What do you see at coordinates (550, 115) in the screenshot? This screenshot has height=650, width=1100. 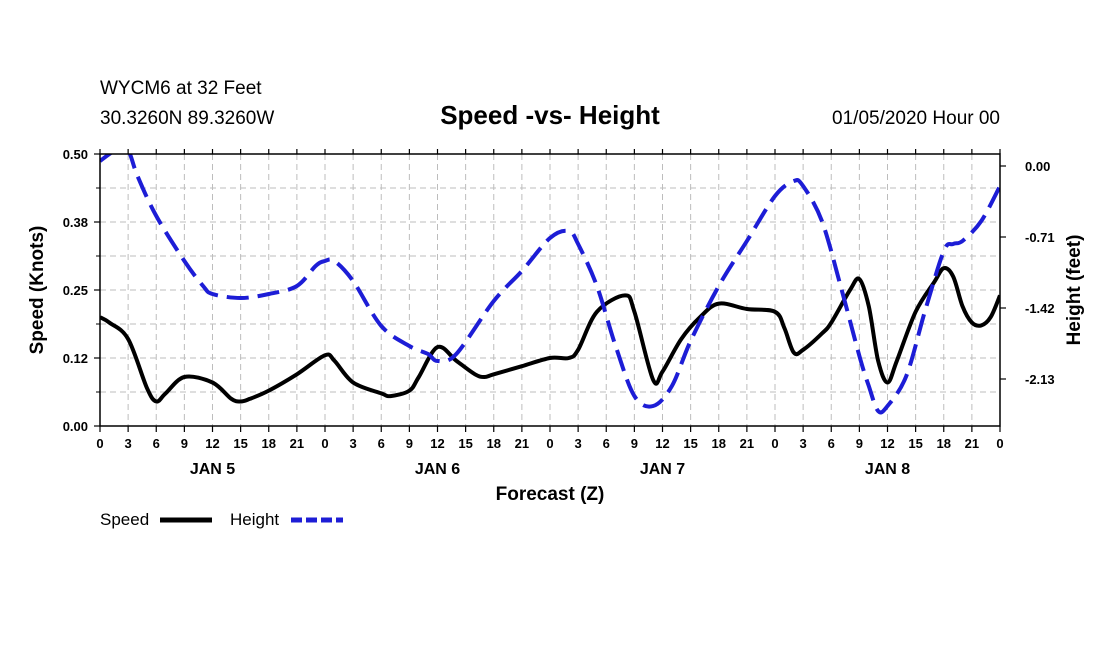 I see `chart-title: Speed -vs- Height` at bounding box center [550, 115].